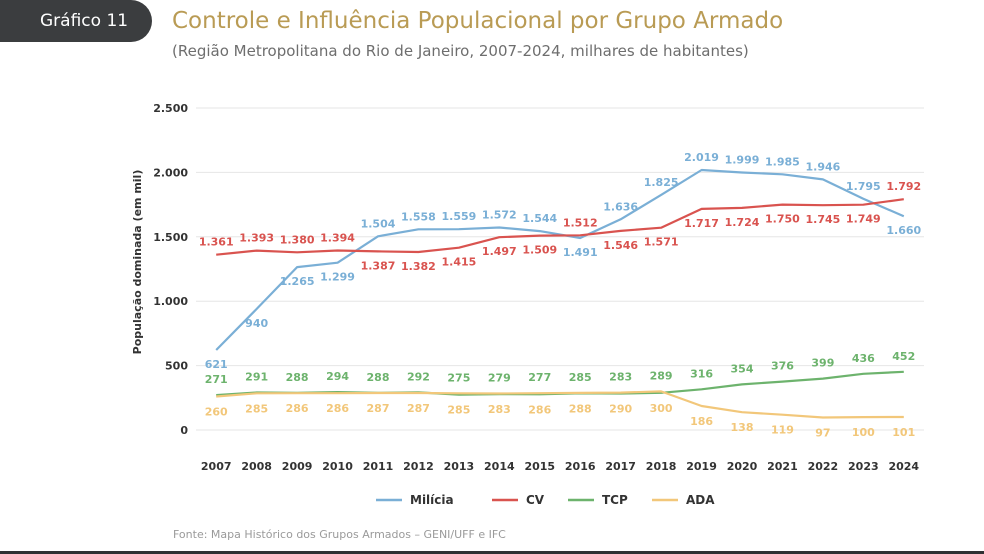 This screenshot has width=984, height=554. What do you see at coordinates (297, 281) in the screenshot?
I see `data-label: 1.265` at bounding box center [297, 281].